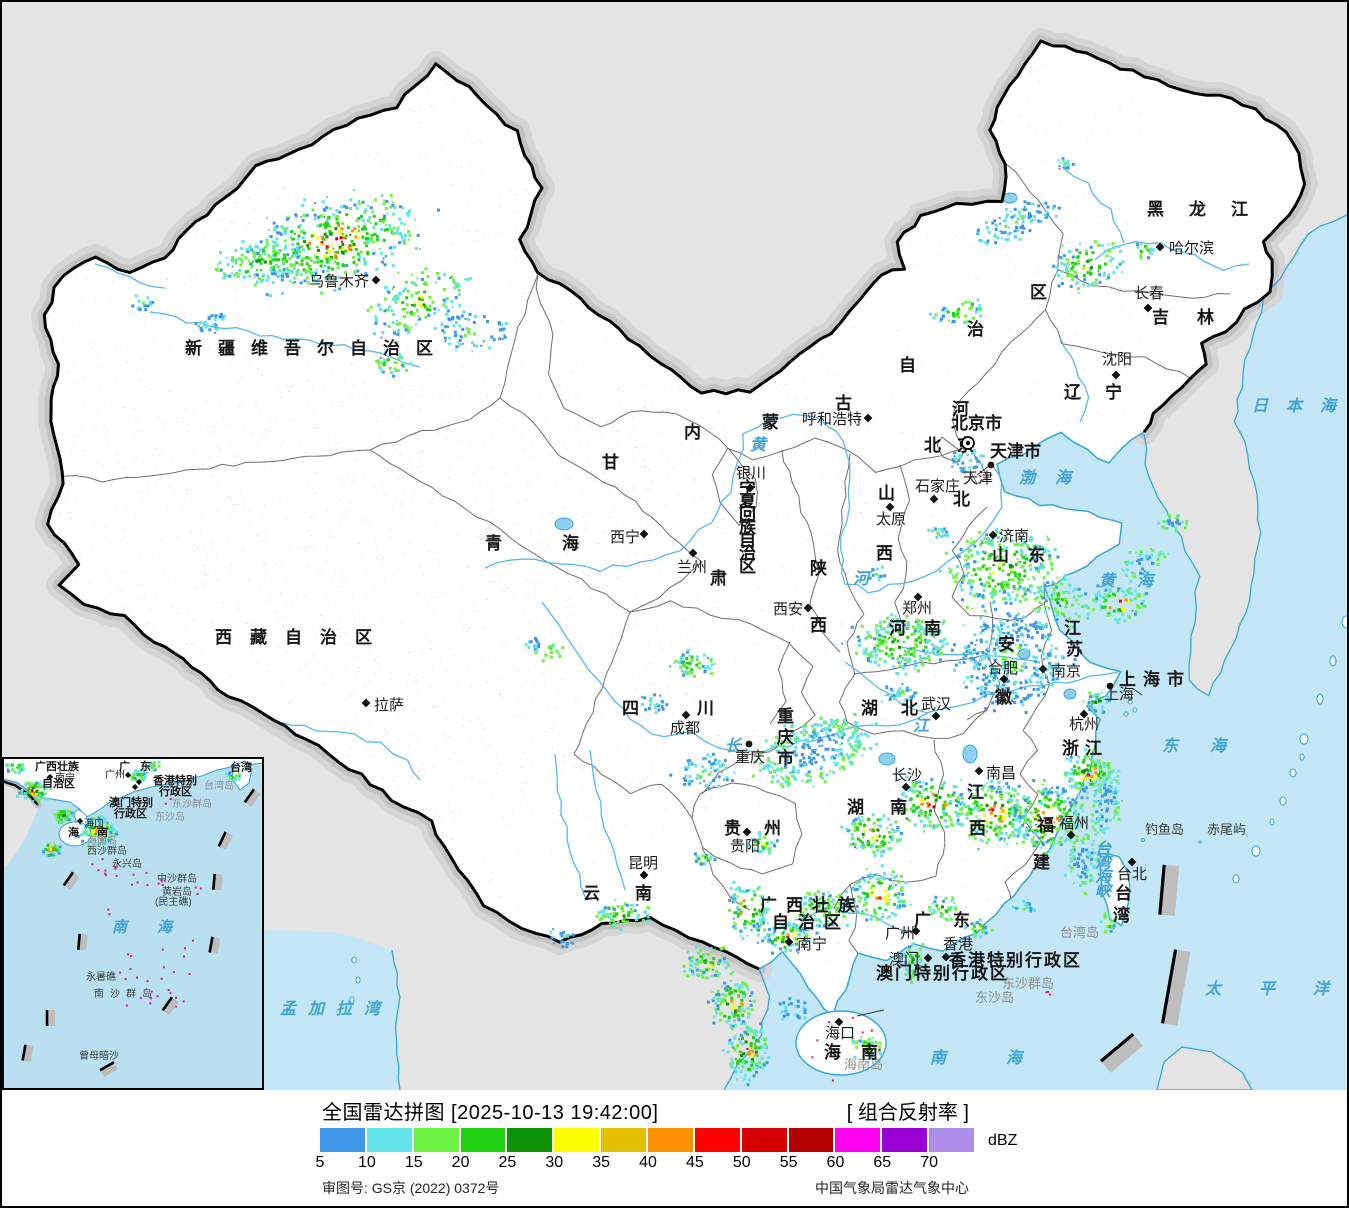 This screenshot has width=1349, height=1208. Describe the element at coordinates (924, 628) in the screenshot. I see `province-label: 河南` at that location.